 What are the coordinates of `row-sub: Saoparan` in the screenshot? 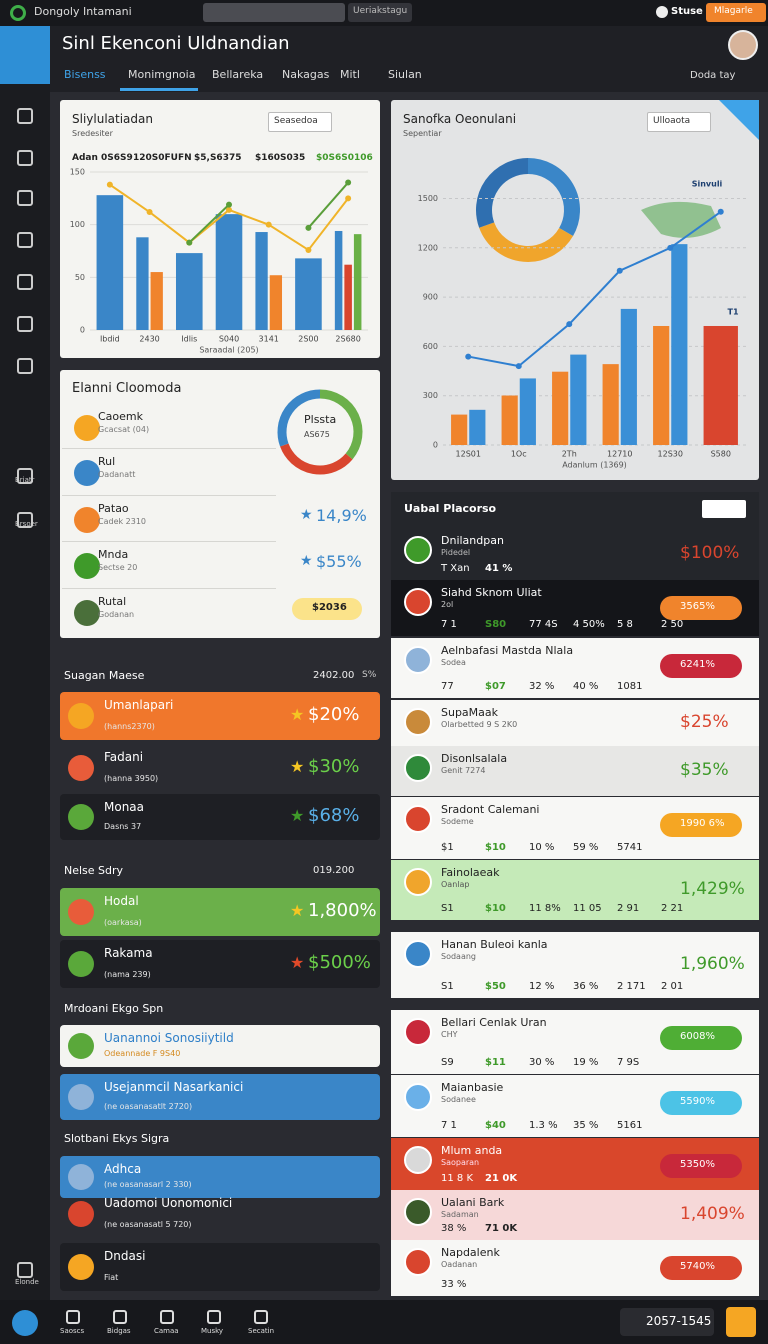 It's located at (460, 1162).